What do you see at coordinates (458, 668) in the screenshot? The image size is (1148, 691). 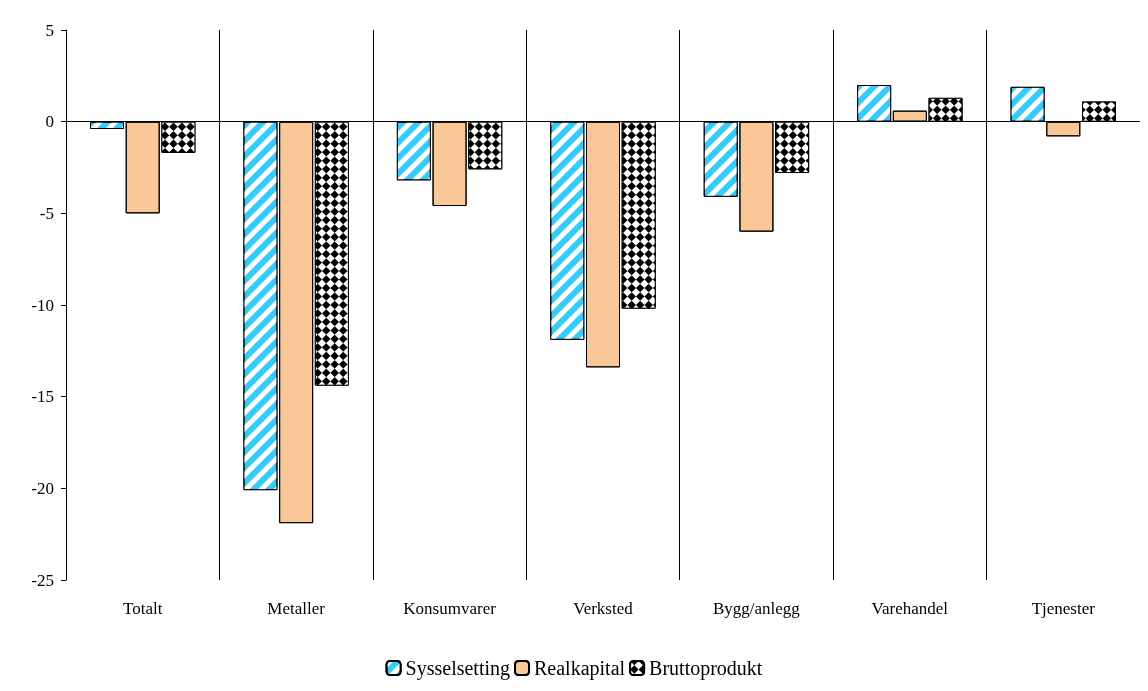 I see `legend-label: Sysselsetting` at bounding box center [458, 668].